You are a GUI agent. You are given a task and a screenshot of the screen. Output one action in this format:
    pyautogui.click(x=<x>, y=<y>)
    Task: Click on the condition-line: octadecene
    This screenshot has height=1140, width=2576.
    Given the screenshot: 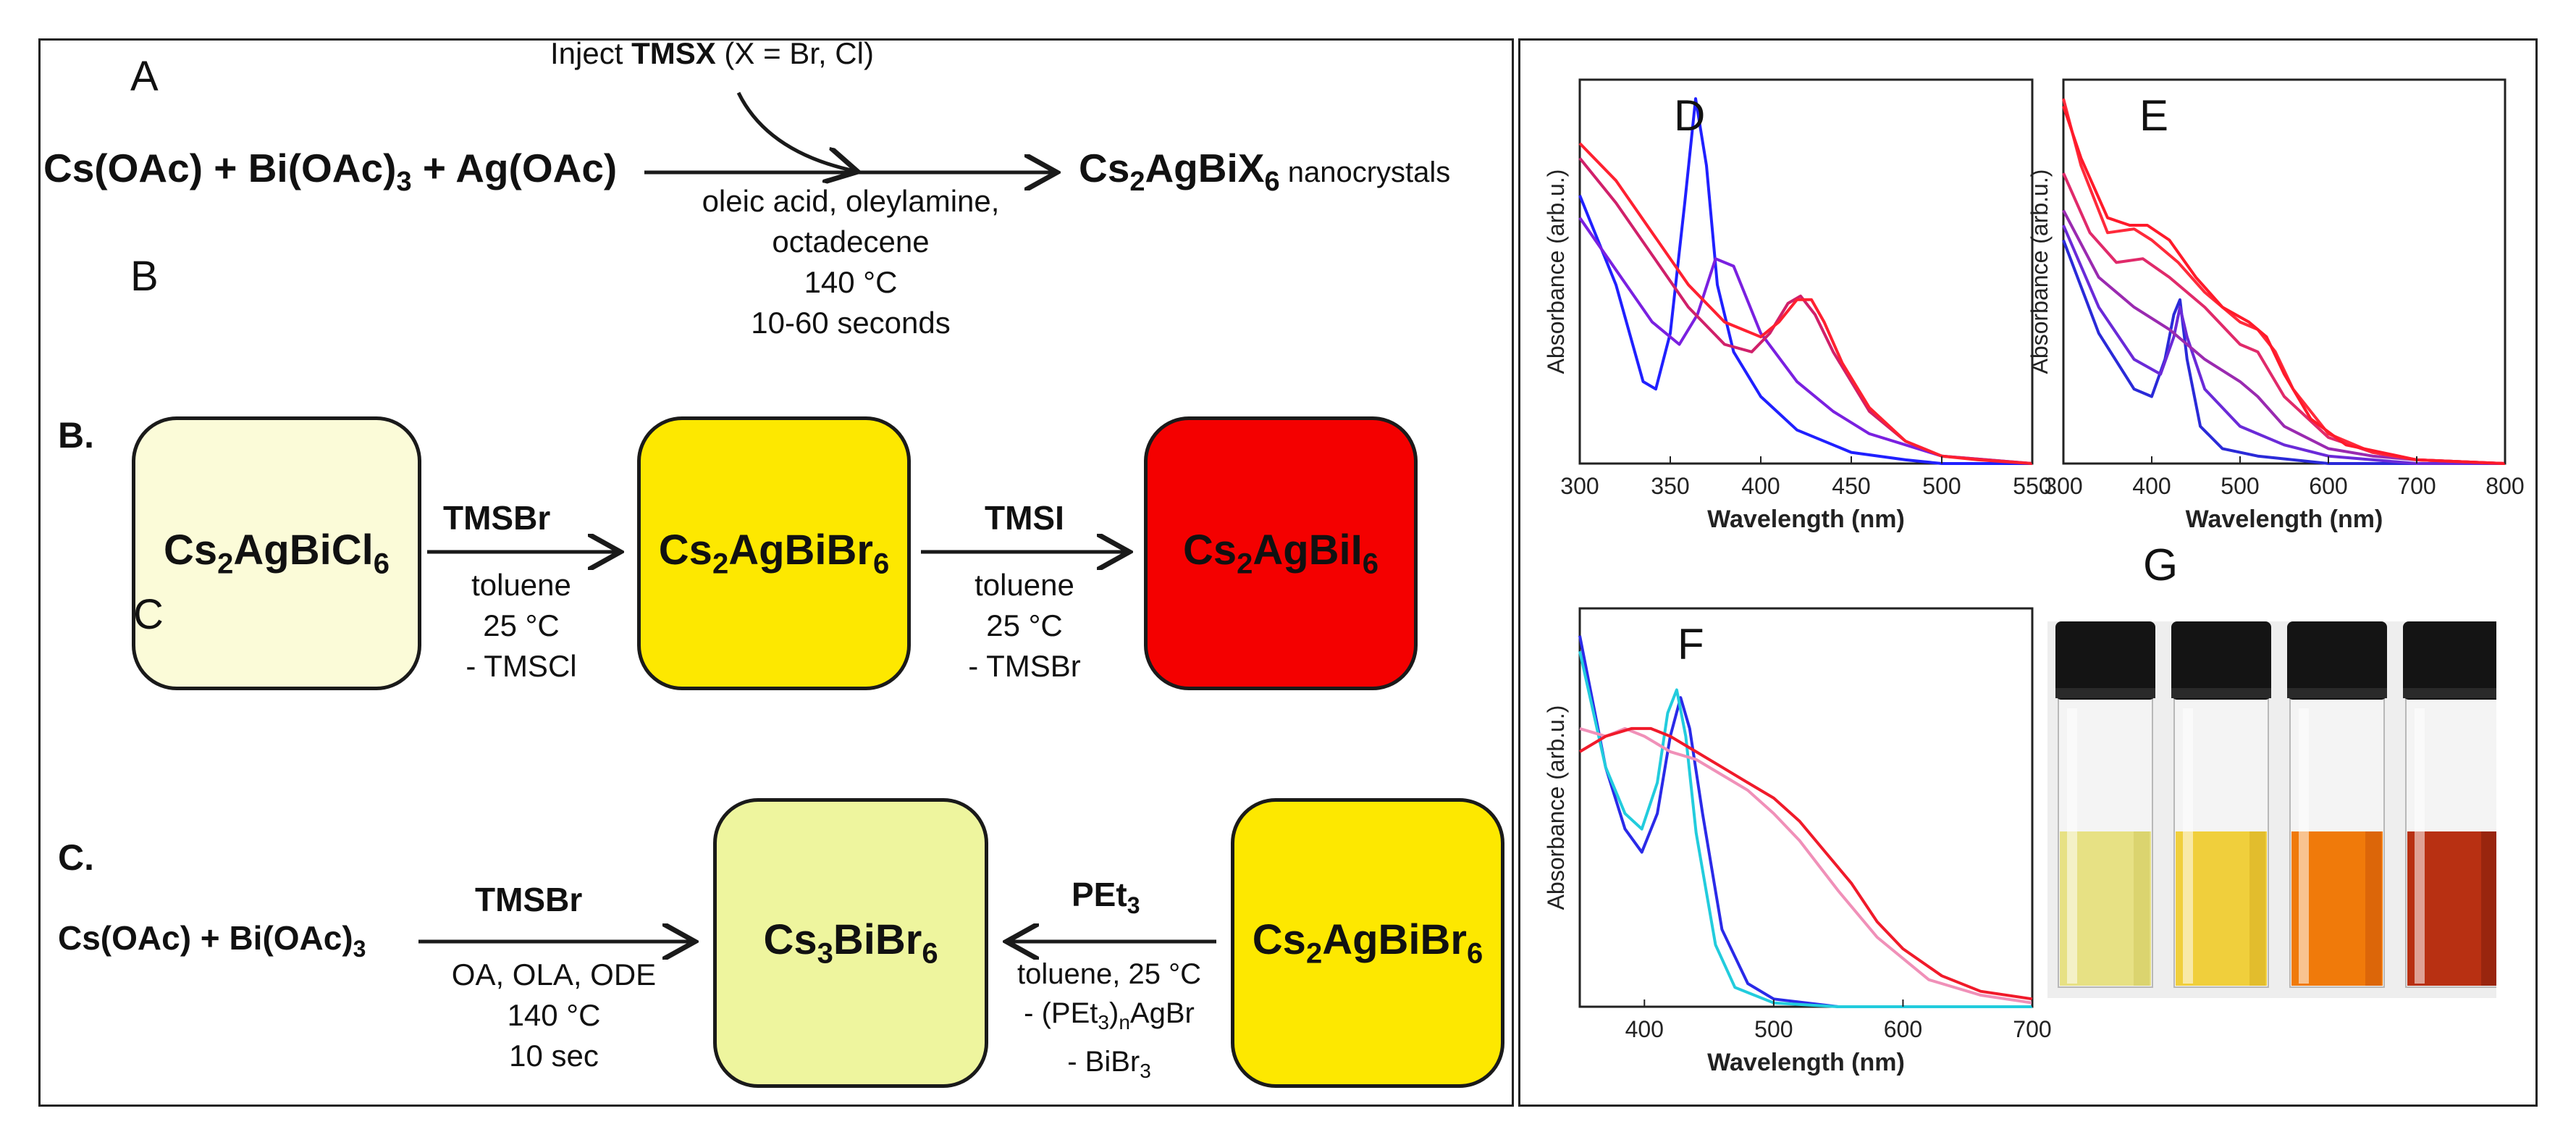 What is the action you would take?
    pyautogui.click(x=851, y=242)
    